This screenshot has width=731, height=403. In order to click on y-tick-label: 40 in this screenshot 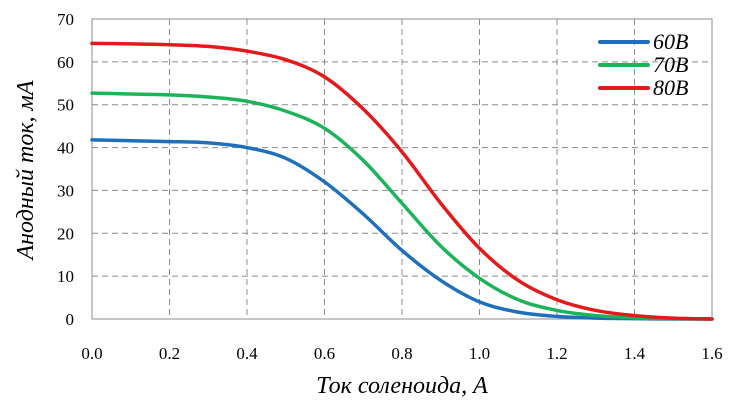, I will do `click(65, 148)`.